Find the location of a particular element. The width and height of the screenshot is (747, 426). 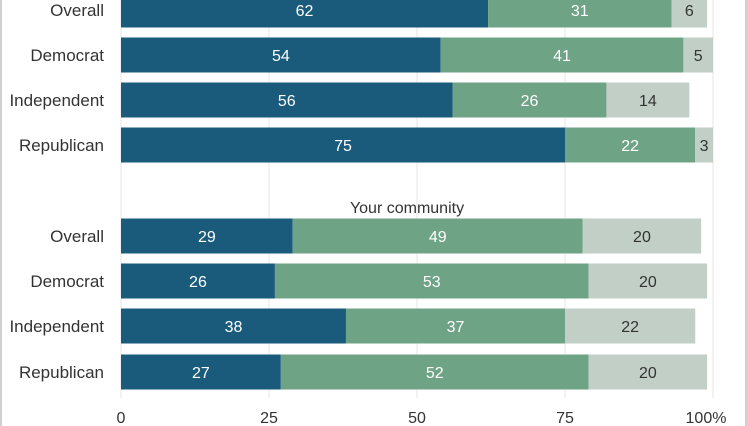

data-label: 38 is located at coordinates (234, 327).